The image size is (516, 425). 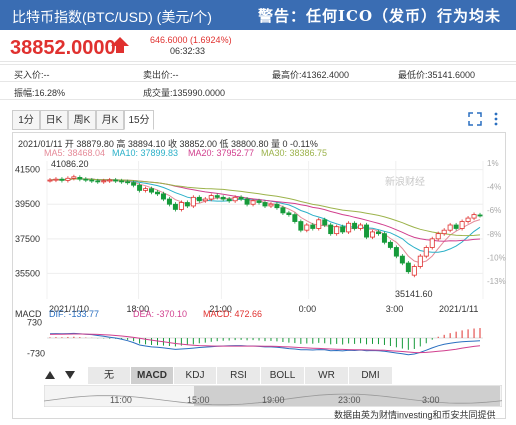 What do you see at coordinates (50, 375) in the screenshot?
I see `scroll-up-icon` at bounding box center [50, 375].